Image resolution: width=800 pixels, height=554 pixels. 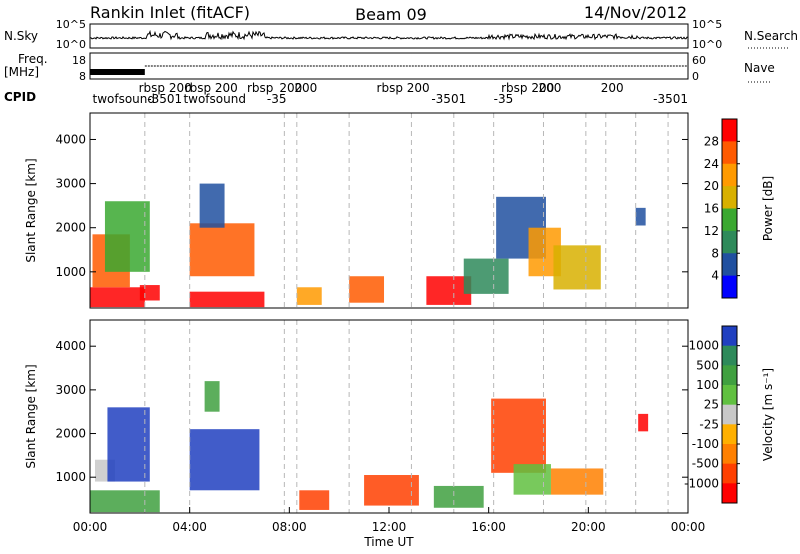 I want to click on velocity-ylabel: Slant Range [km], so click(x=31, y=416).